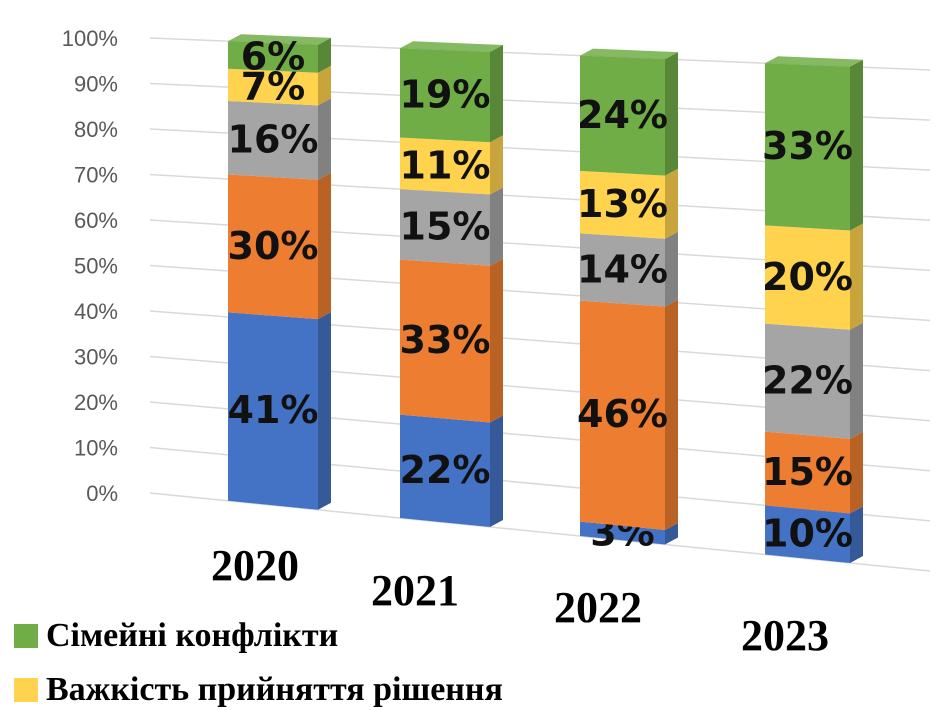  Describe the element at coordinates (415, 590) in the screenshot. I see `x-tick-label: 2021` at that location.